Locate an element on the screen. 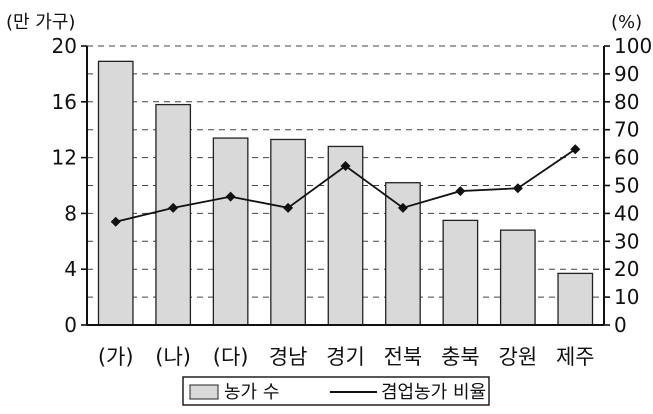 Image resolution: width=653 pixels, height=414 pixels. category-label-3: 경남 is located at coordinates (288, 357).